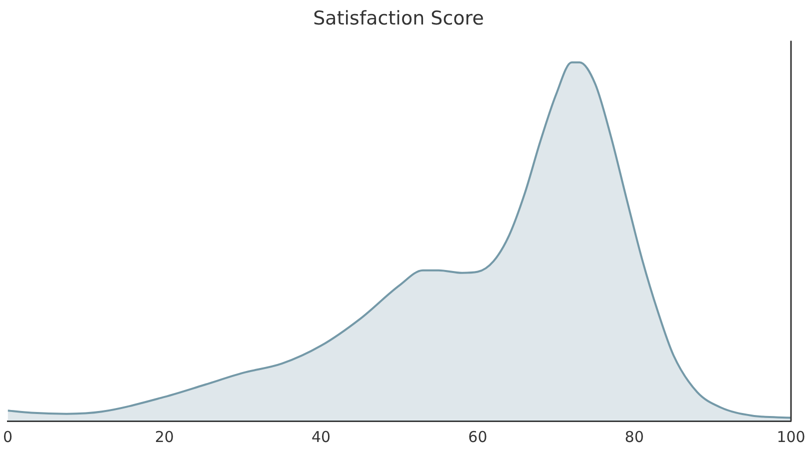  What do you see at coordinates (634, 437) in the screenshot?
I see `x-tick-label: 80` at bounding box center [634, 437].